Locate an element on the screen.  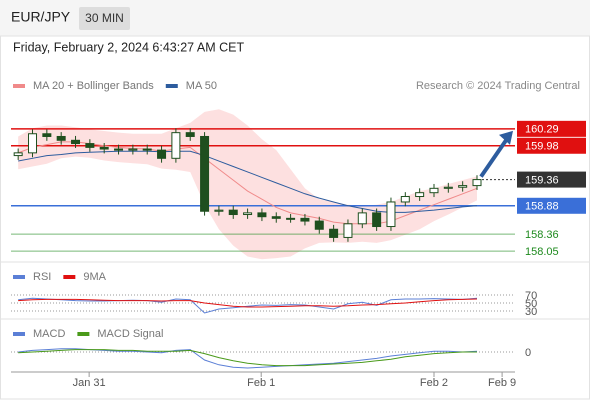
ma-line is located at coordinates (248, 181).